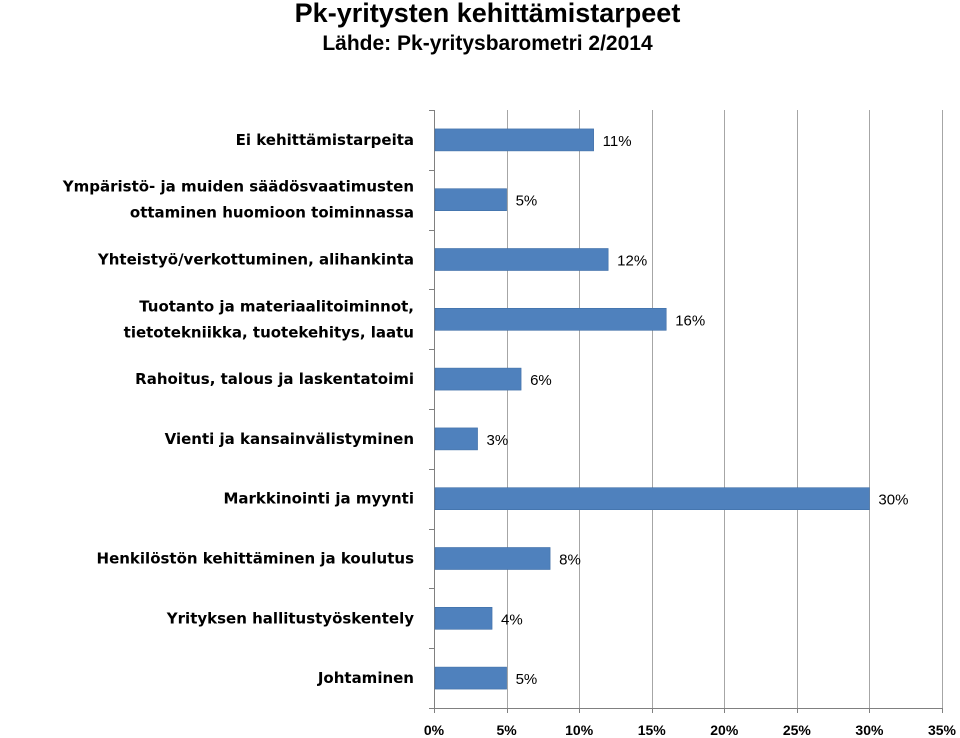 This screenshot has height=738, width=960. What do you see at coordinates (276, 306) in the screenshot?
I see `category-label: Tuotanto ja materiaalitoiminnot,` at bounding box center [276, 306].